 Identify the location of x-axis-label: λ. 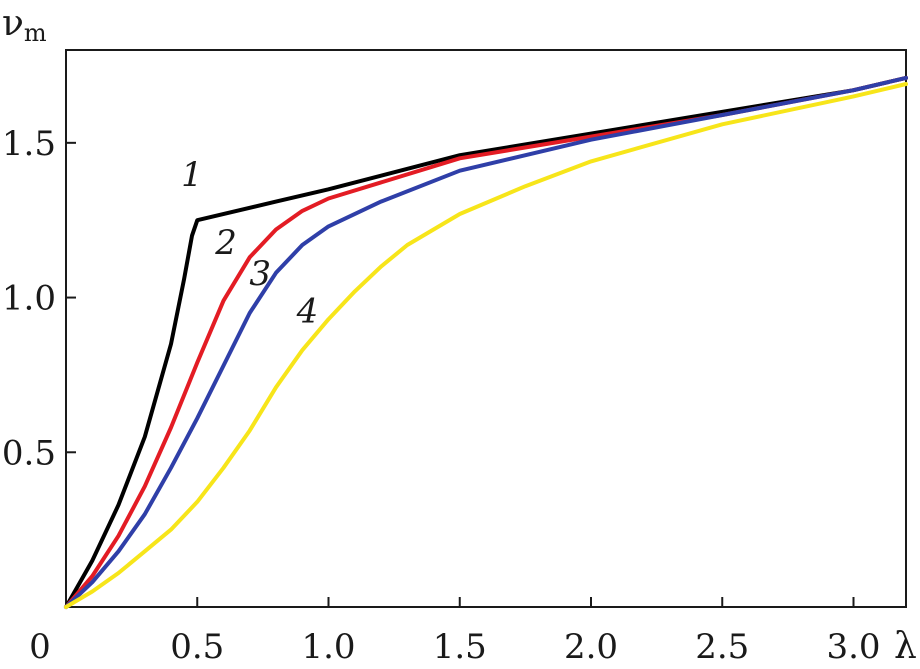
(905, 646).